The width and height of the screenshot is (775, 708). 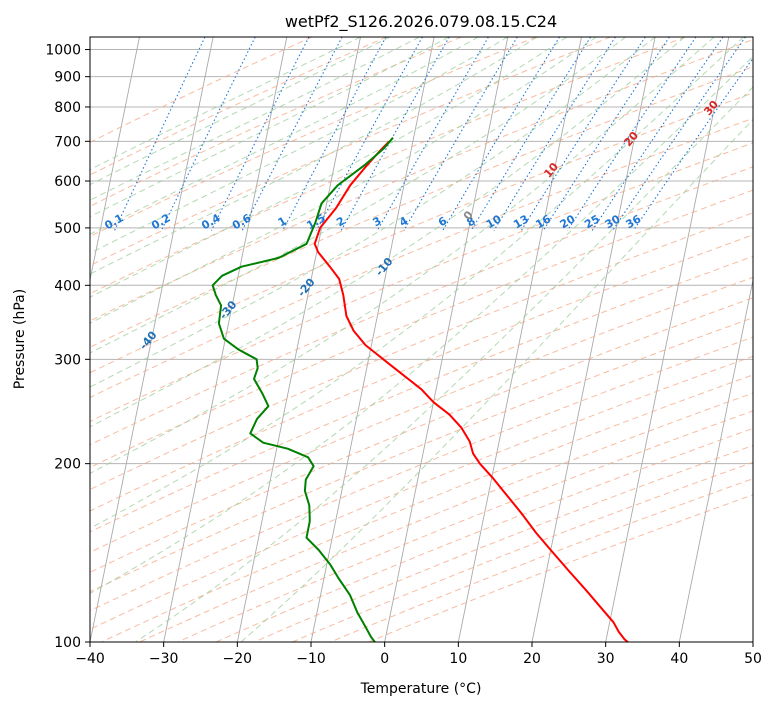 I want to click on x-tick-label: 10, so click(x=458, y=659).